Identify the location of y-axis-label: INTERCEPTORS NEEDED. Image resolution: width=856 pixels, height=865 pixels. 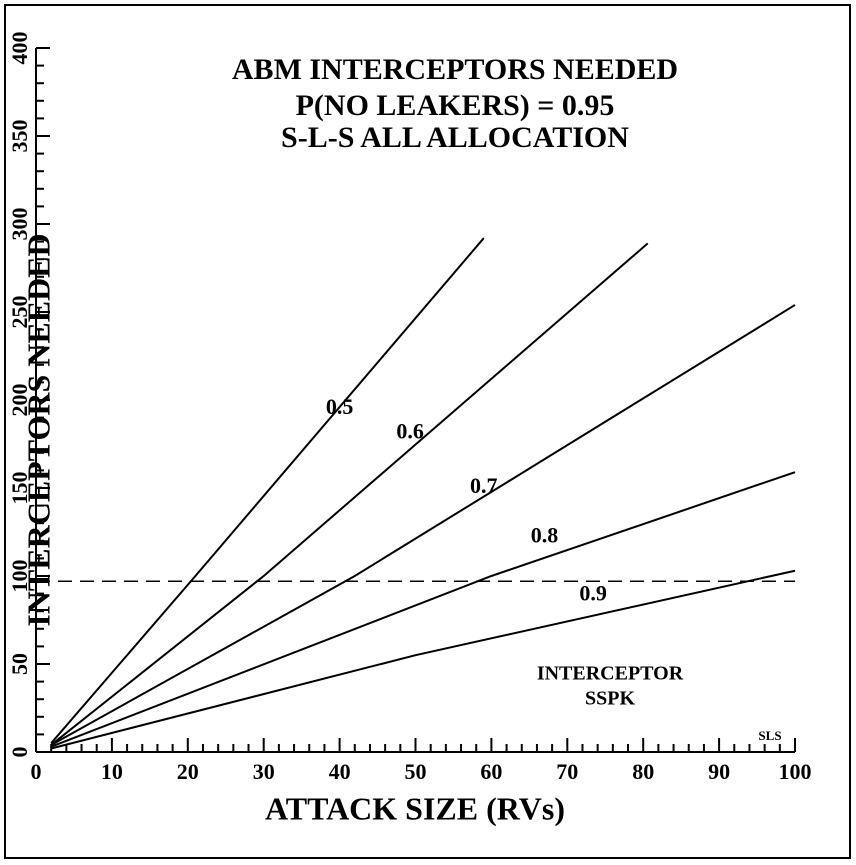
(38, 429).